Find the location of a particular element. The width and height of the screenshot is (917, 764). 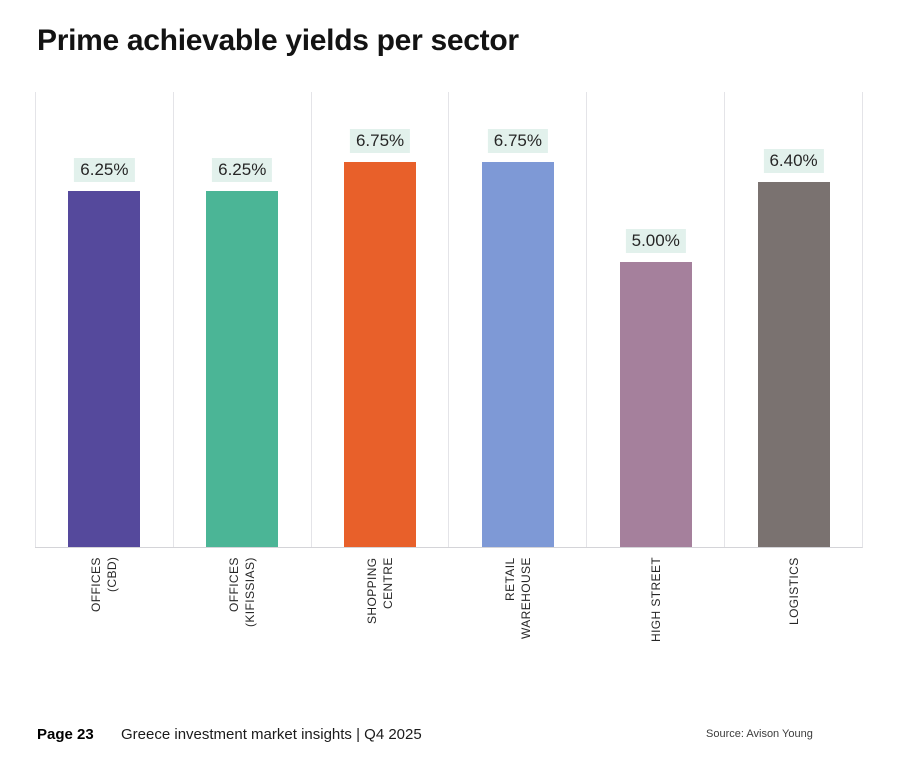

category-label: SHOPPING CENTRE is located at coordinates (379, 590).